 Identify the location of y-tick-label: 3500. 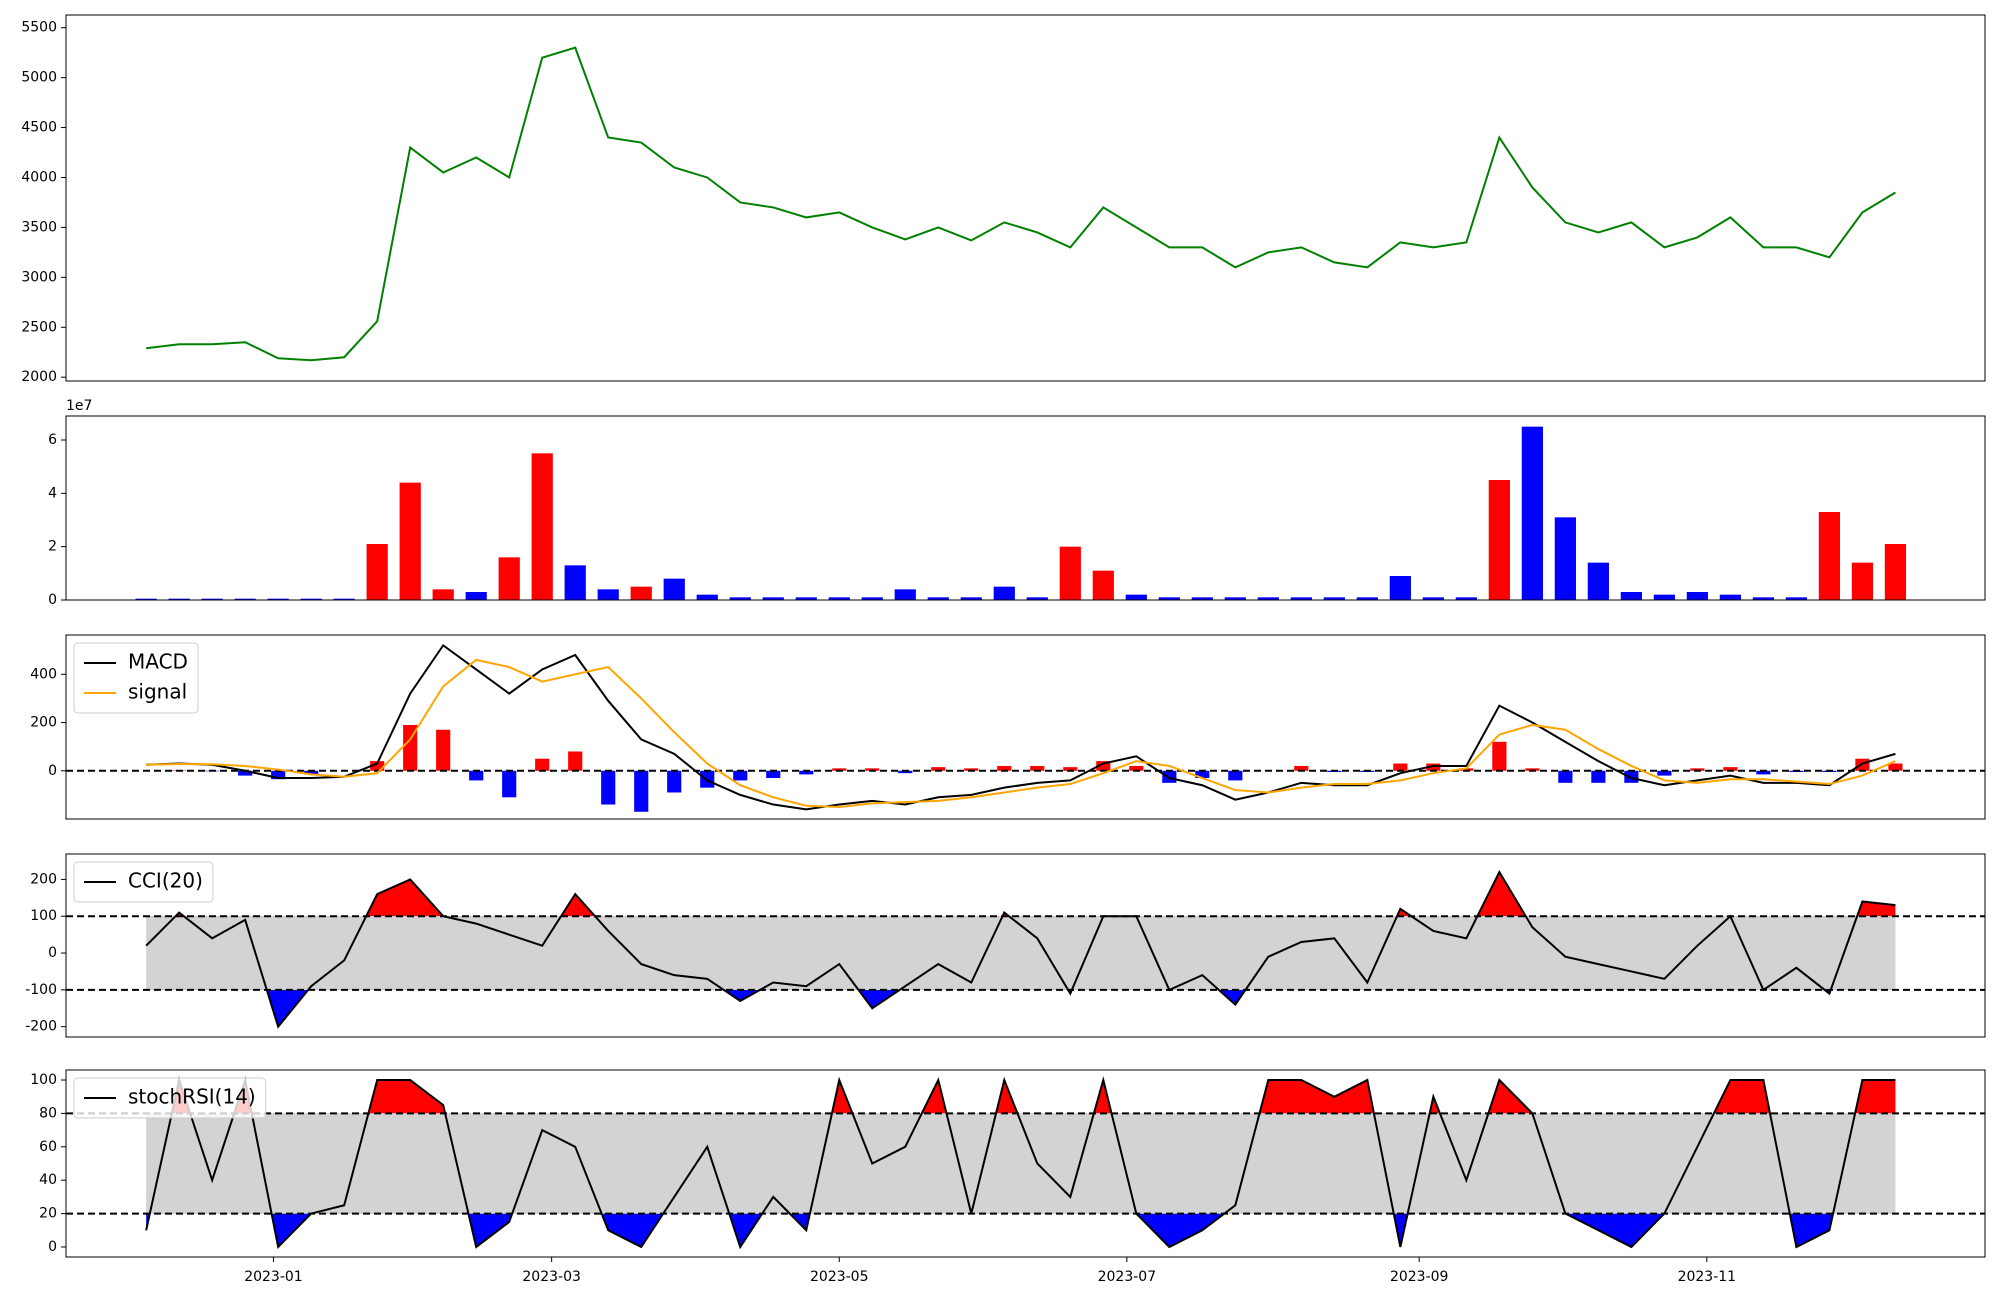
(39, 227).